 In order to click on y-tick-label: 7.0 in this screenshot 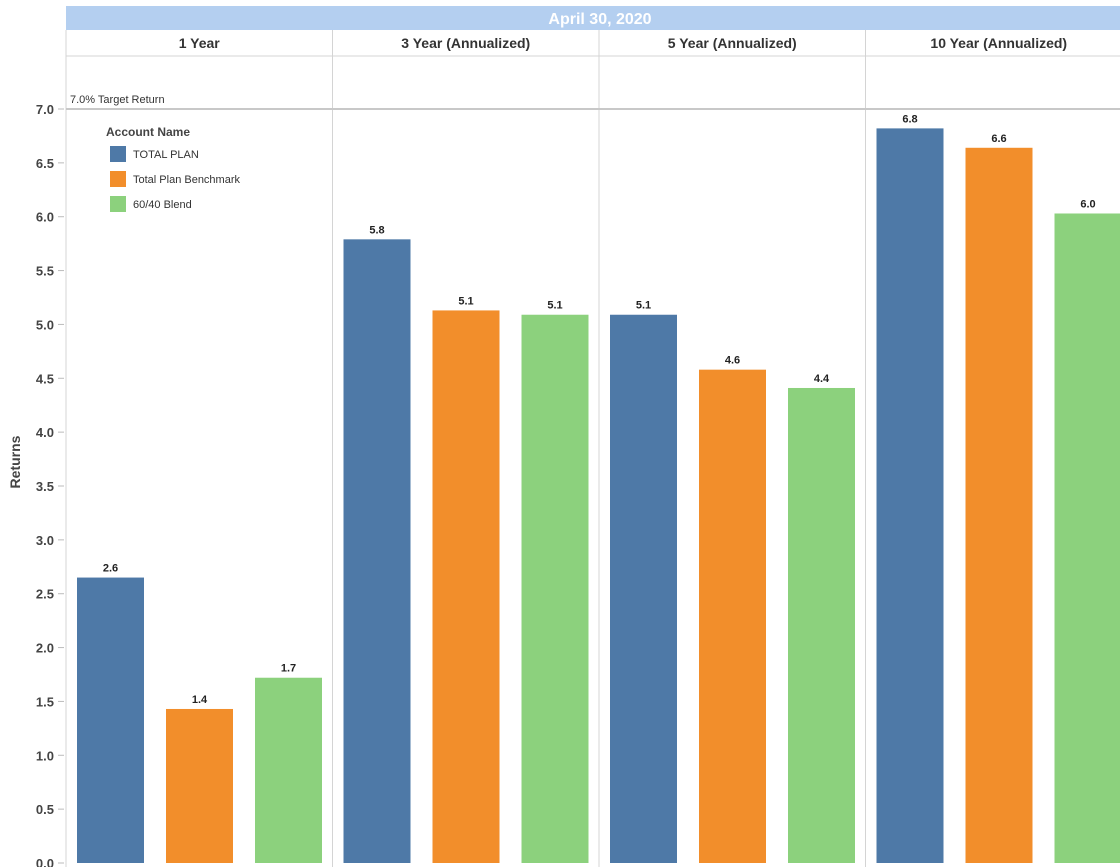, I will do `click(45, 109)`.